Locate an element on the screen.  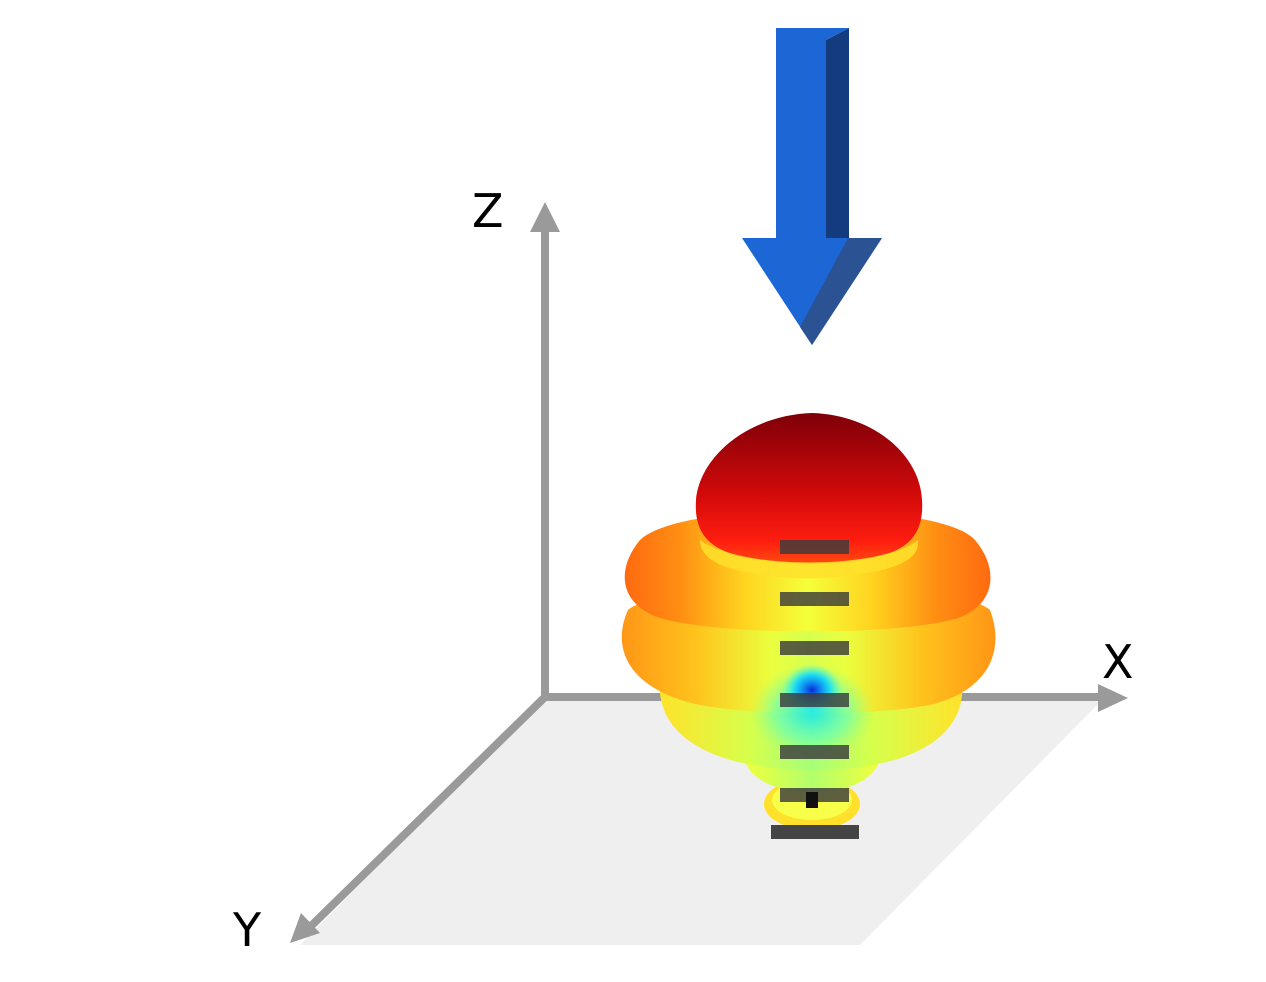
z-axis-arrowhead is located at coordinates (545, 217).